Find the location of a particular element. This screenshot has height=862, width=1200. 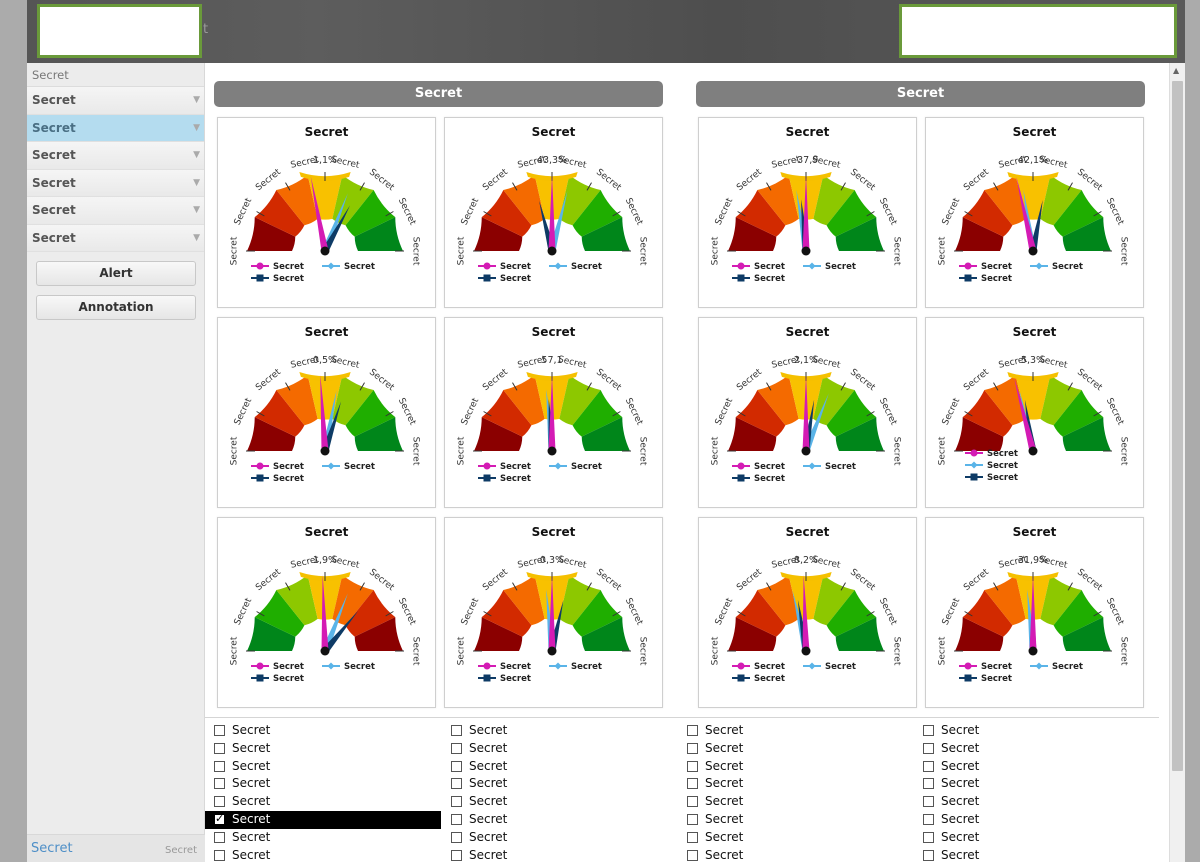

chevron-down-icon: ▼ is located at coordinates (196, 155).